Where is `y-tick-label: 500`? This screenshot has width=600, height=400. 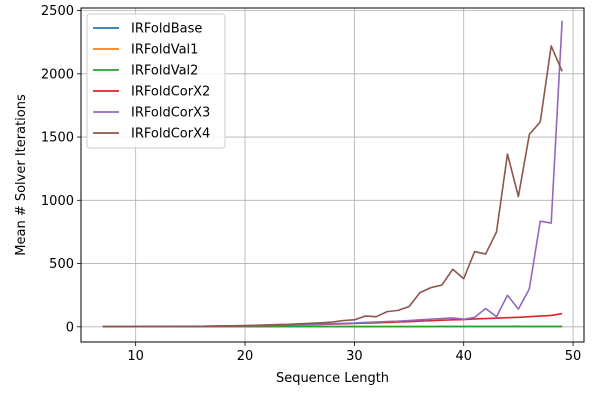
y-tick-label: 500 is located at coordinates (61, 264).